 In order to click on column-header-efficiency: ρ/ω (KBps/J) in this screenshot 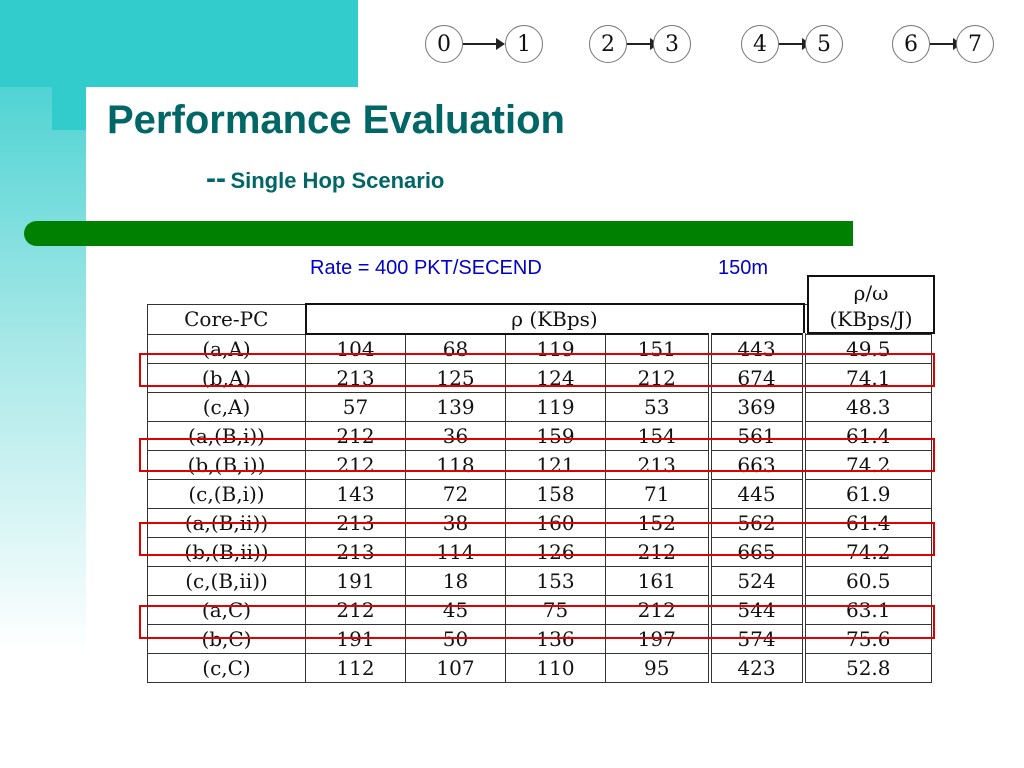, I will do `click(871, 304)`.